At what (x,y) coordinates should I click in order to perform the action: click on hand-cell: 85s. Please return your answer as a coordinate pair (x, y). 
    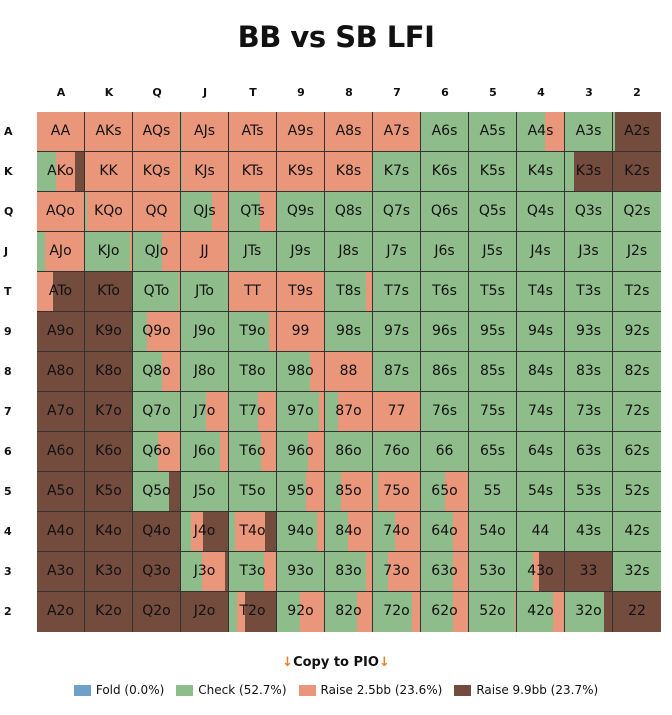
    Looking at the image, I should click on (493, 372).